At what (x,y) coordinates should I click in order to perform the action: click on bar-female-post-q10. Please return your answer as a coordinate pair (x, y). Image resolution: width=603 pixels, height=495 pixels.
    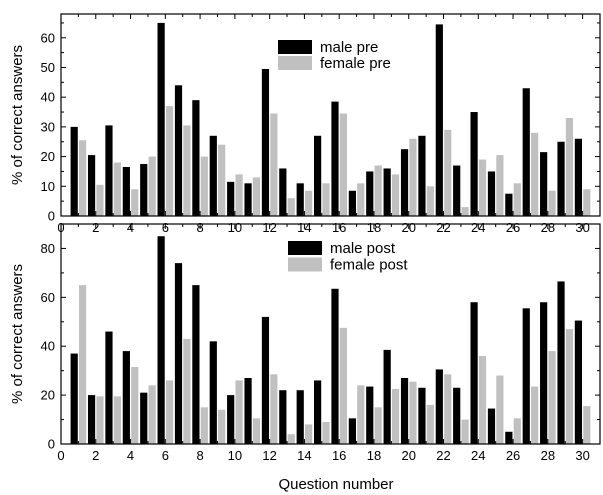
    Looking at the image, I should click on (239, 412).